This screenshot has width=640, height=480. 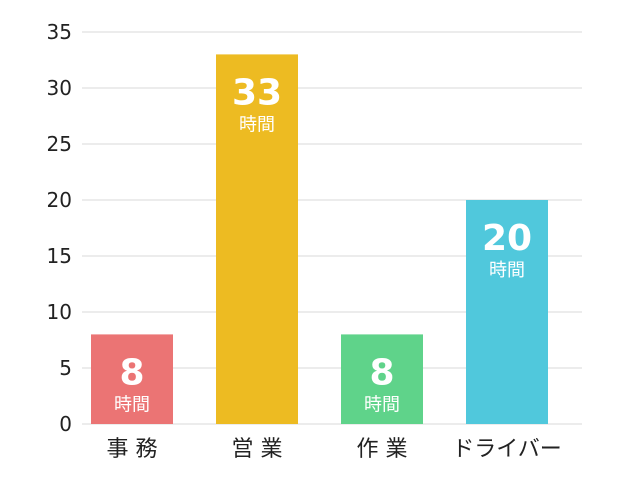 I want to click on x-category-label: 作 業, so click(x=382, y=449).